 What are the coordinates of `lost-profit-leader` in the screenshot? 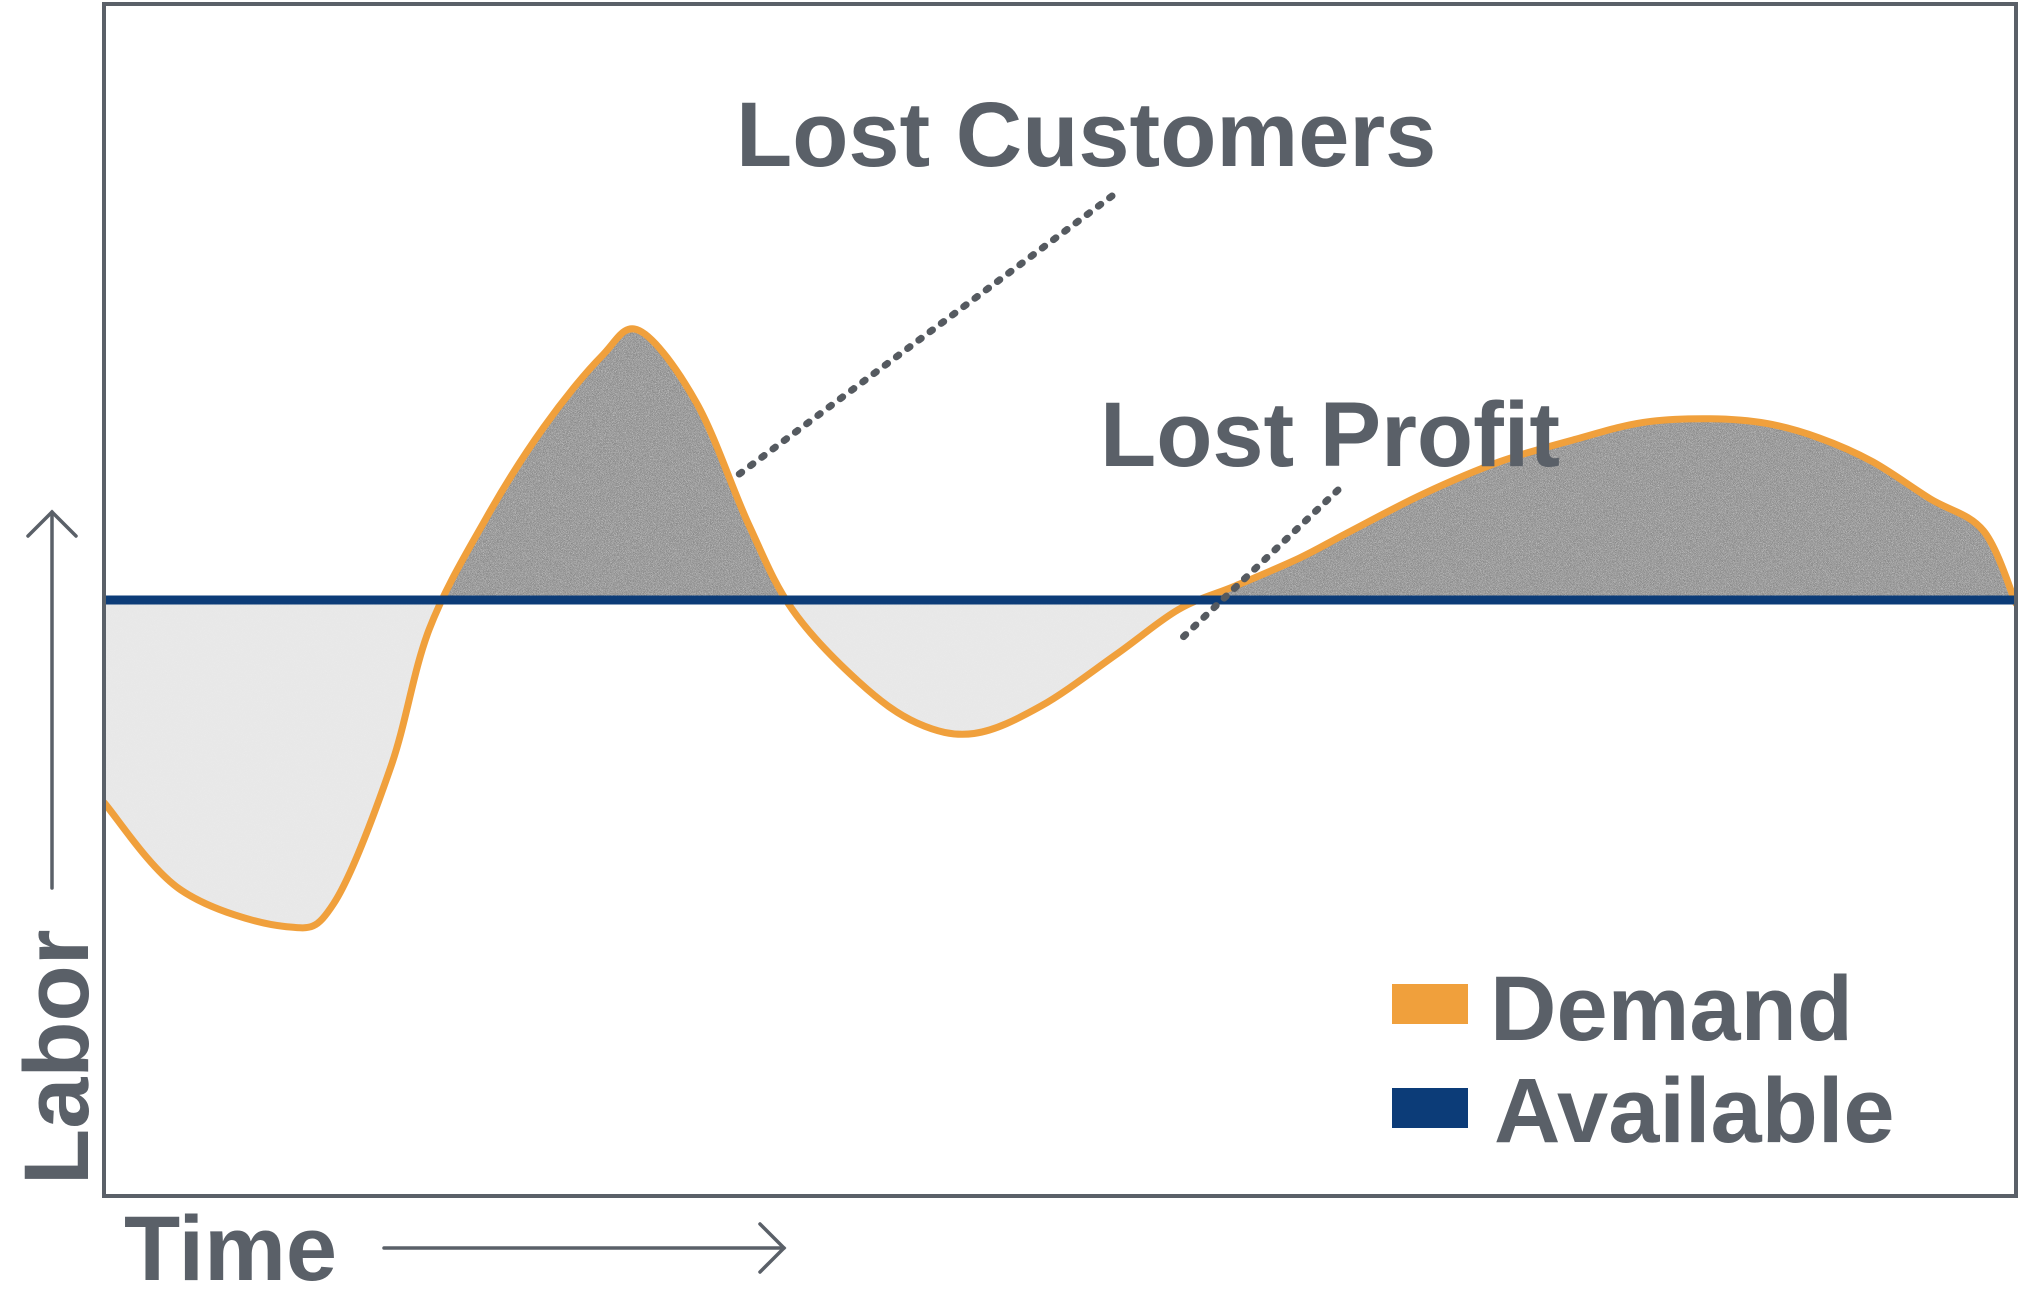 It's located at (1259, 565).